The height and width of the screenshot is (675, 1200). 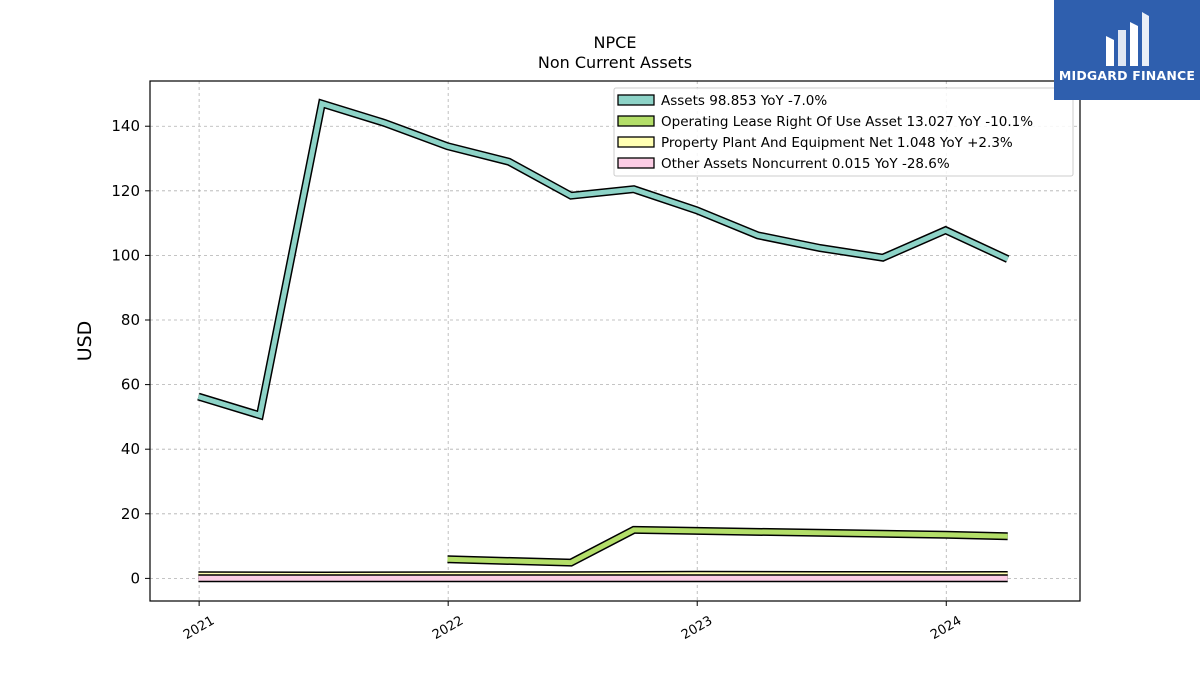 I want to click on x-tick-label: 2022, so click(x=448, y=628).